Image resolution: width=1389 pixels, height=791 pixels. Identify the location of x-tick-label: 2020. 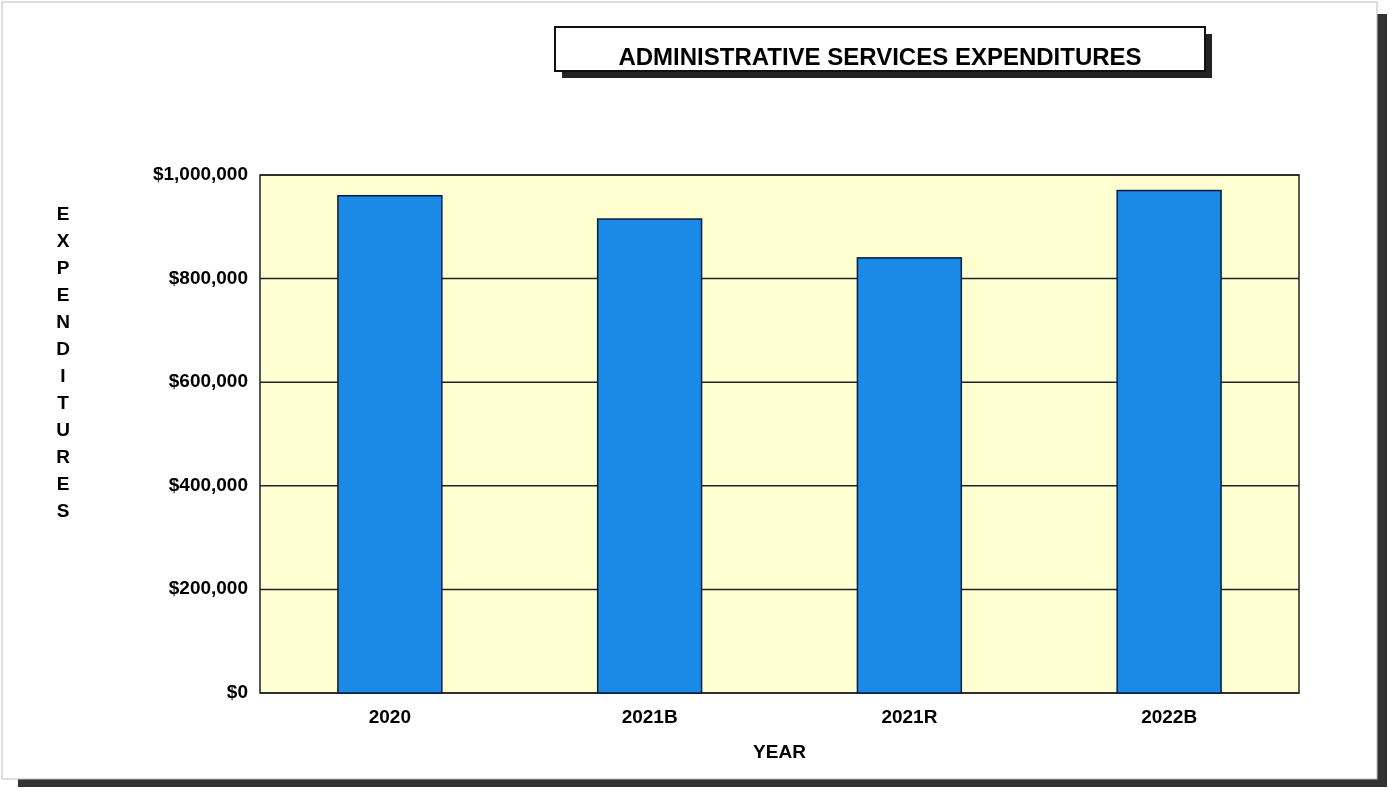
(390, 716).